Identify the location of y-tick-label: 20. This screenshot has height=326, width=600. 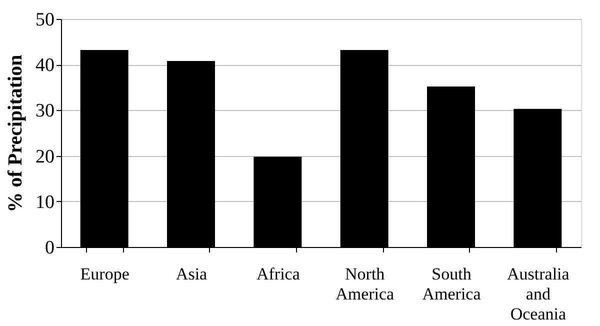
(45, 157).